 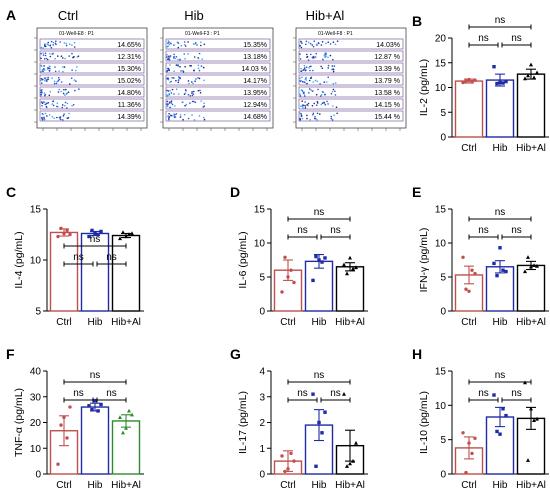 I want to click on flow-gate-percent: 13.79 %, so click(x=387, y=81).